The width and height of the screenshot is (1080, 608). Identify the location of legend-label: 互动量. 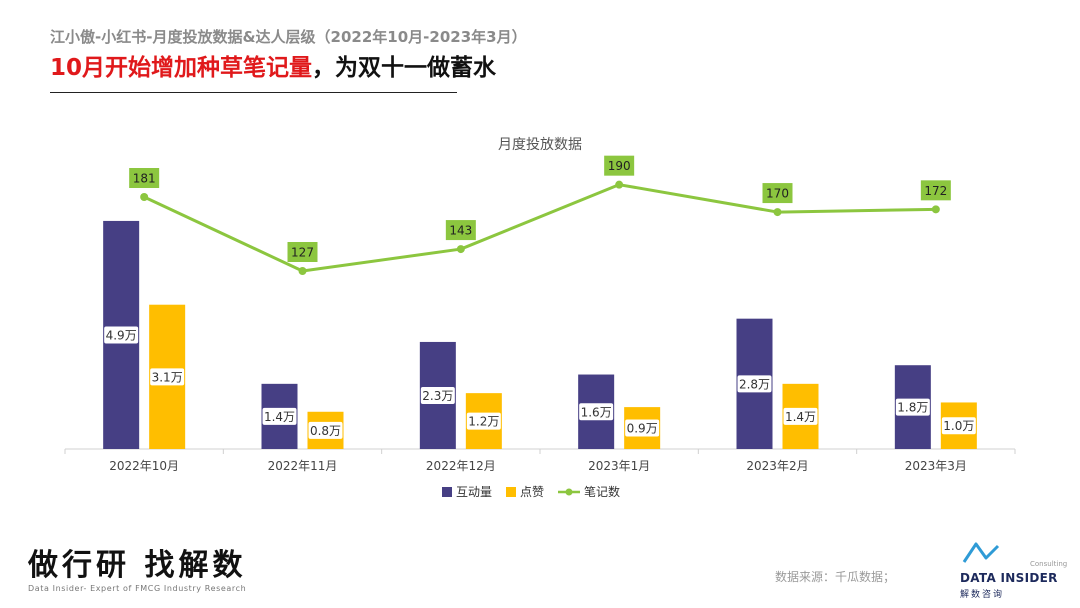
(474, 492).